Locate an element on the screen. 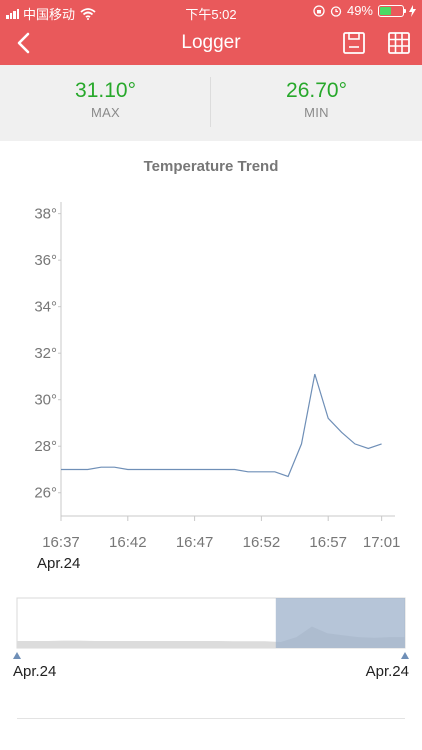 Image resolution: width=422 pixels, height=750 pixels. chart-date-label: Apr.24 is located at coordinates (58, 563).